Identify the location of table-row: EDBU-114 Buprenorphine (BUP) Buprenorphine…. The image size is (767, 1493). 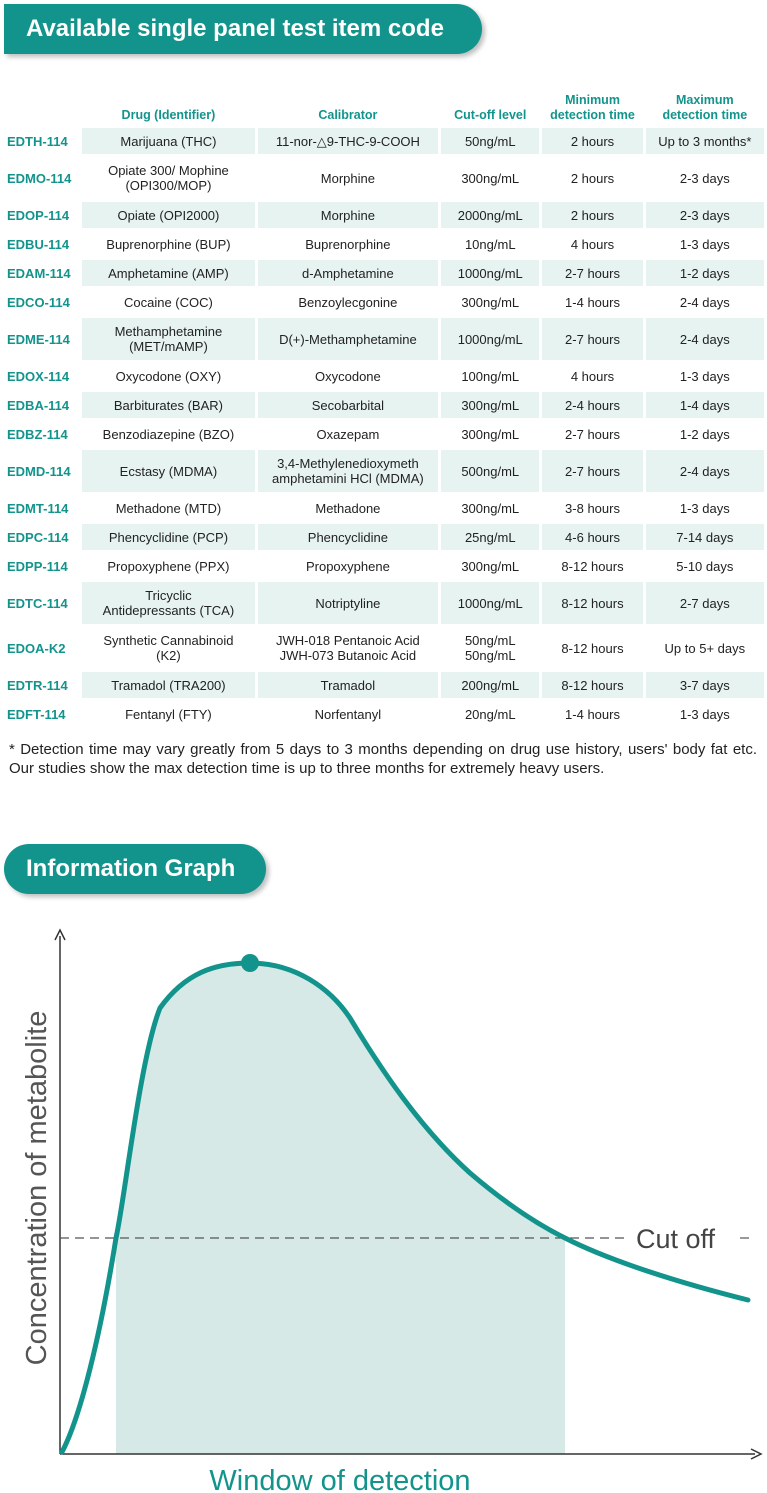
(383, 244).